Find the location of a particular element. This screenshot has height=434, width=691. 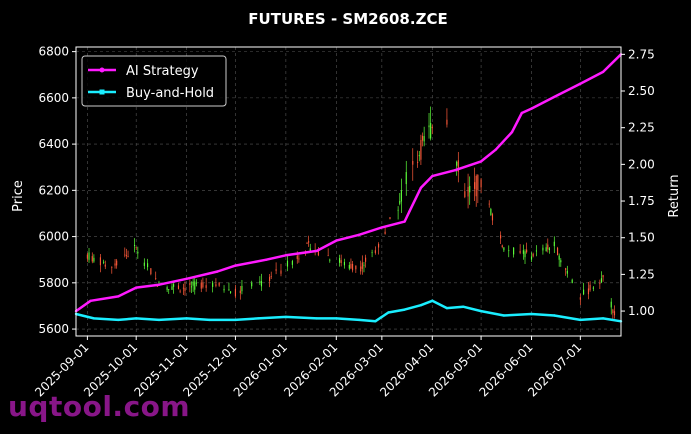

y-tick-label: 5600 is located at coordinates (53, 329).